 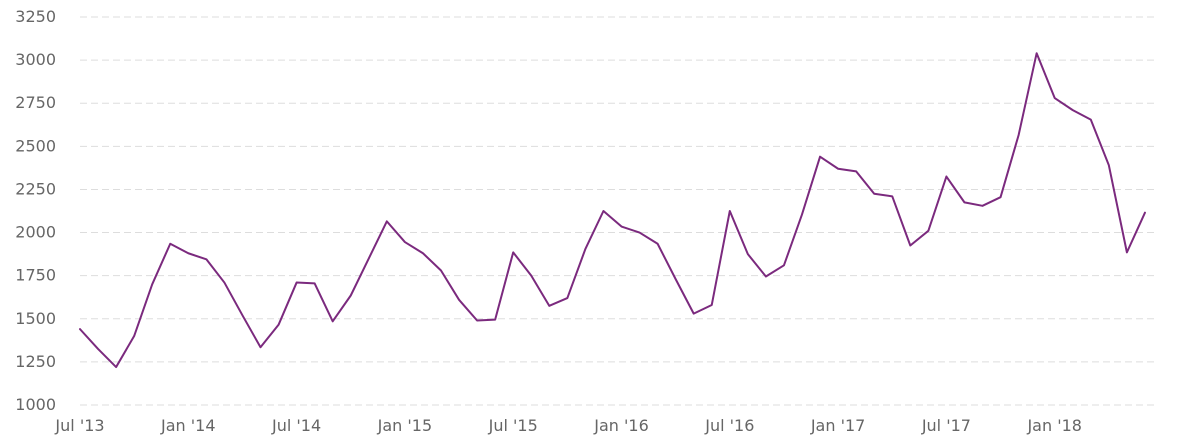 I want to click on x-tick-label: Jul '13, so click(x=79, y=425).